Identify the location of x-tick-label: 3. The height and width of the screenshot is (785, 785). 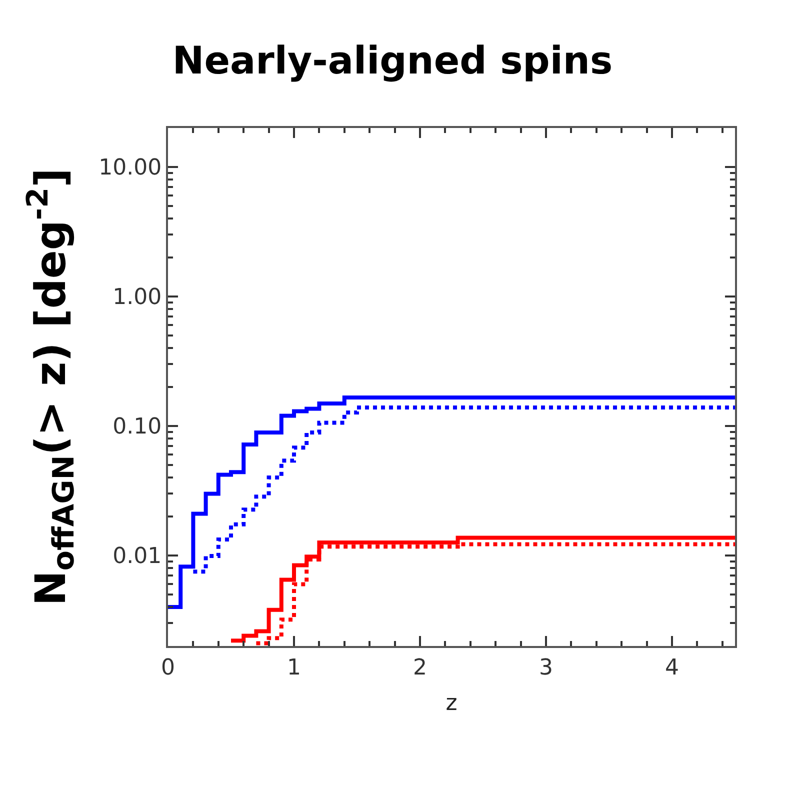
(546, 667).